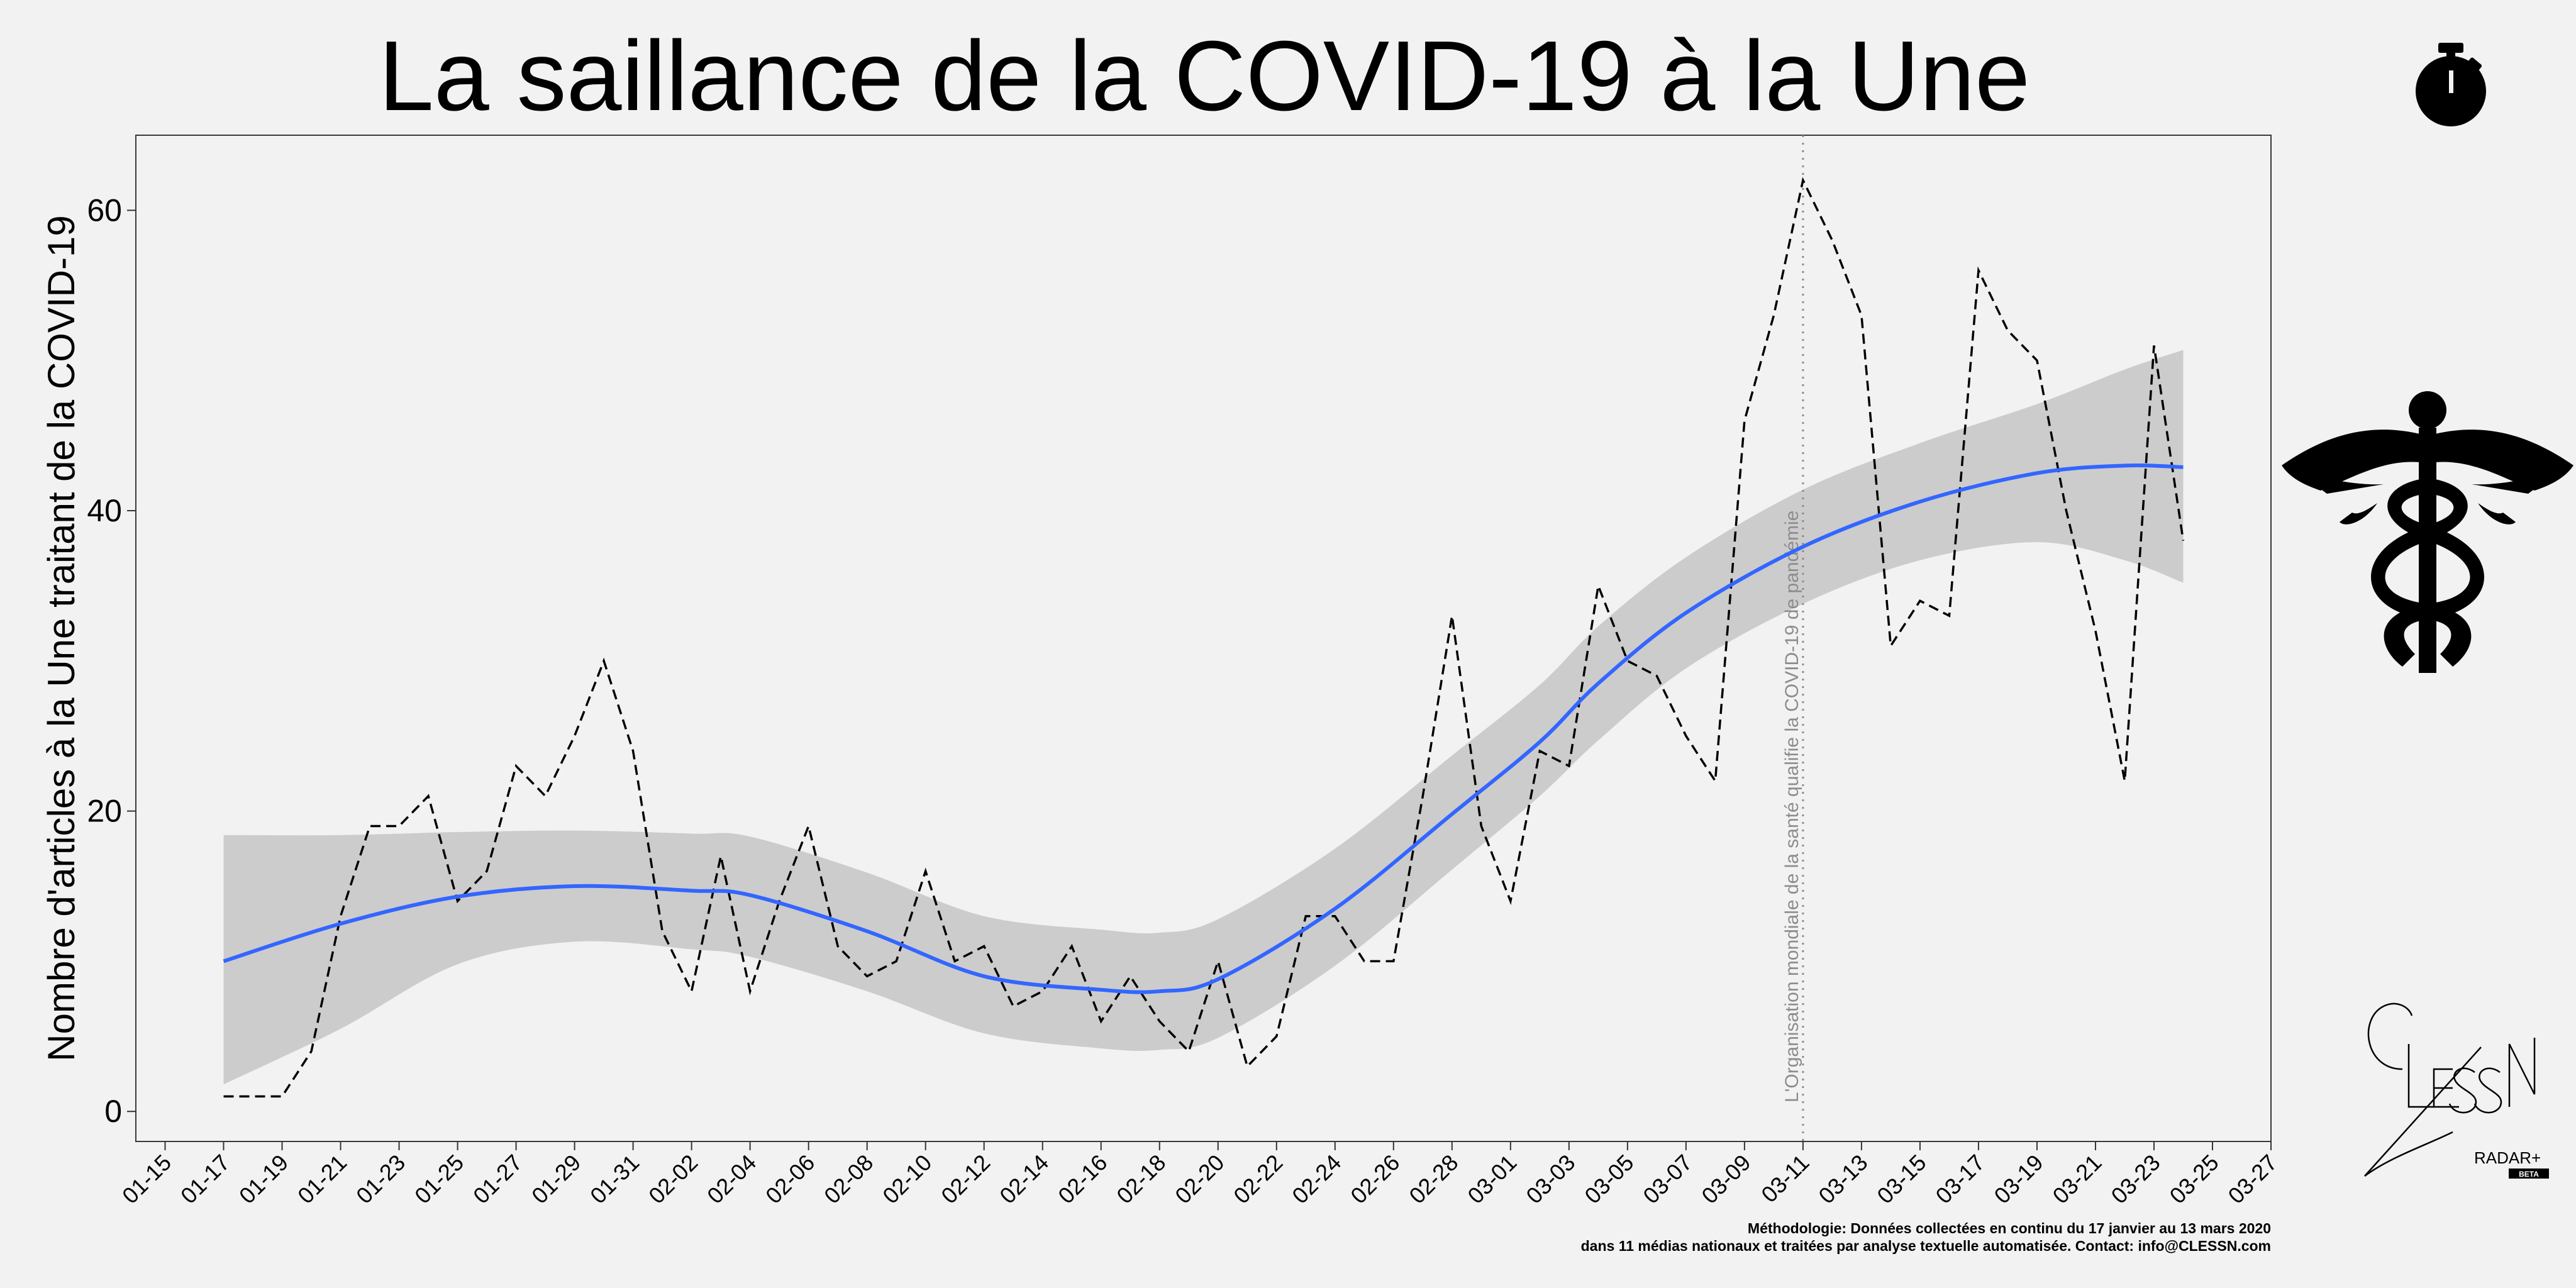 The width and height of the screenshot is (2576, 1288). What do you see at coordinates (1257, 1179) in the screenshot?
I see `x-tick-label: 02-22` at bounding box center [1257, 1179].